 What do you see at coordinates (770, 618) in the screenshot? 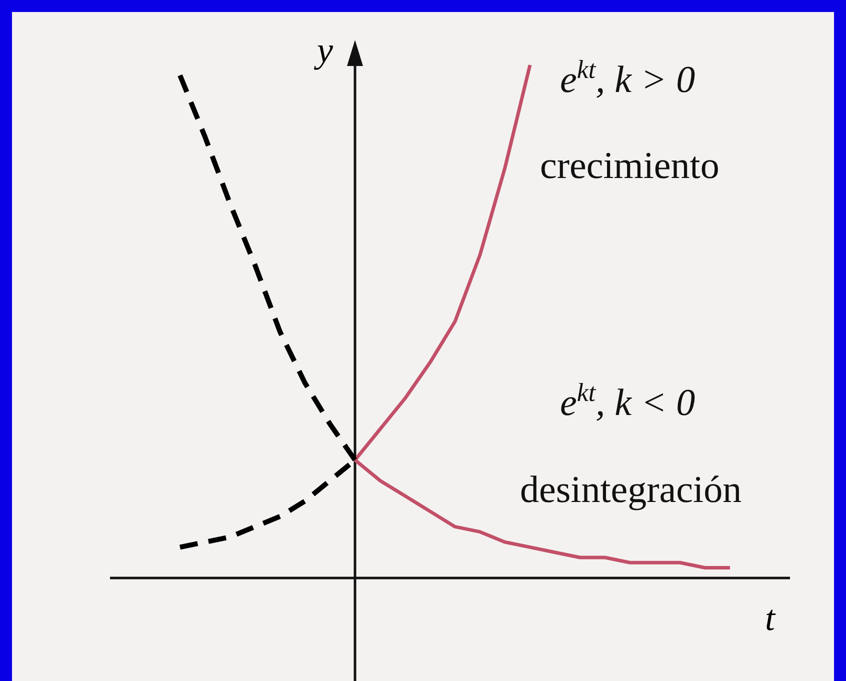
I see `x-axis-title: t` at bounding box center [770, 618].